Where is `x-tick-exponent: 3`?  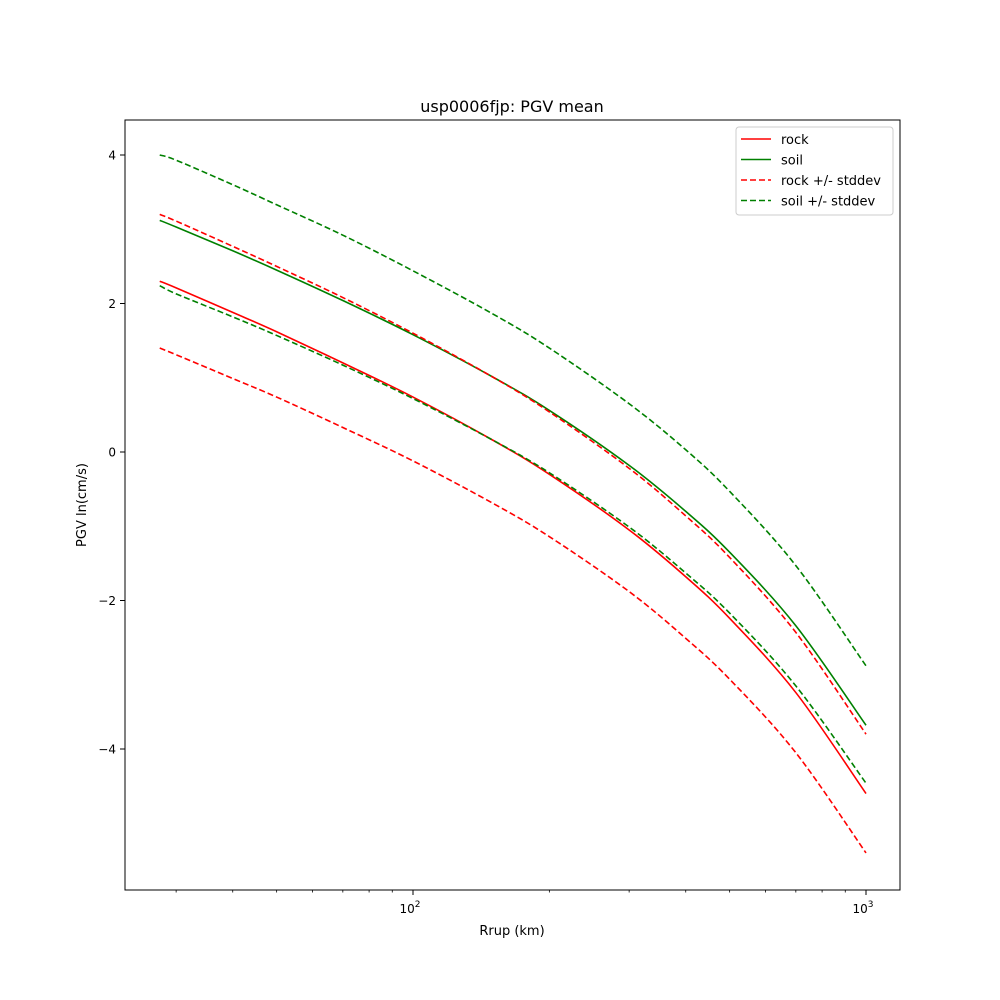 x-tick-exponent: 3 is located at coordinates (871, 905).